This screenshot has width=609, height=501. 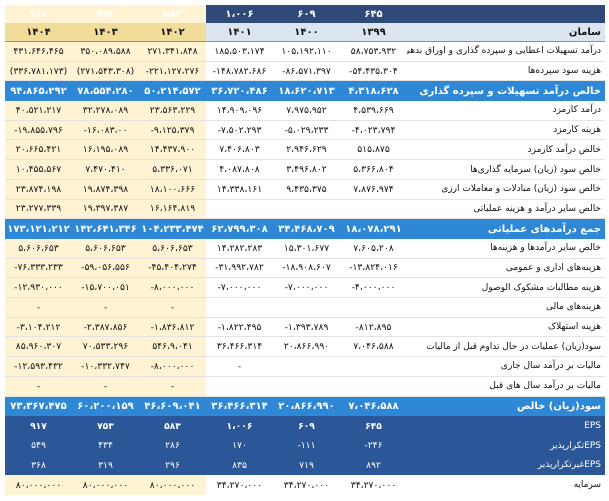 What do you see at coordinates (239, 426) in the screenshot?
I see `row-value: ۱،۰۰۶` at bounding box center [239, 426].